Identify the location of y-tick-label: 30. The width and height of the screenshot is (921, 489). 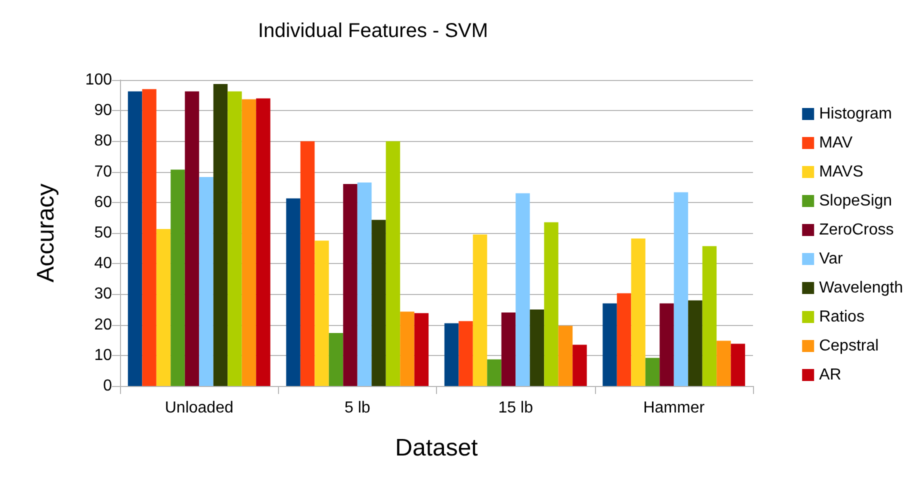
(103, 294).